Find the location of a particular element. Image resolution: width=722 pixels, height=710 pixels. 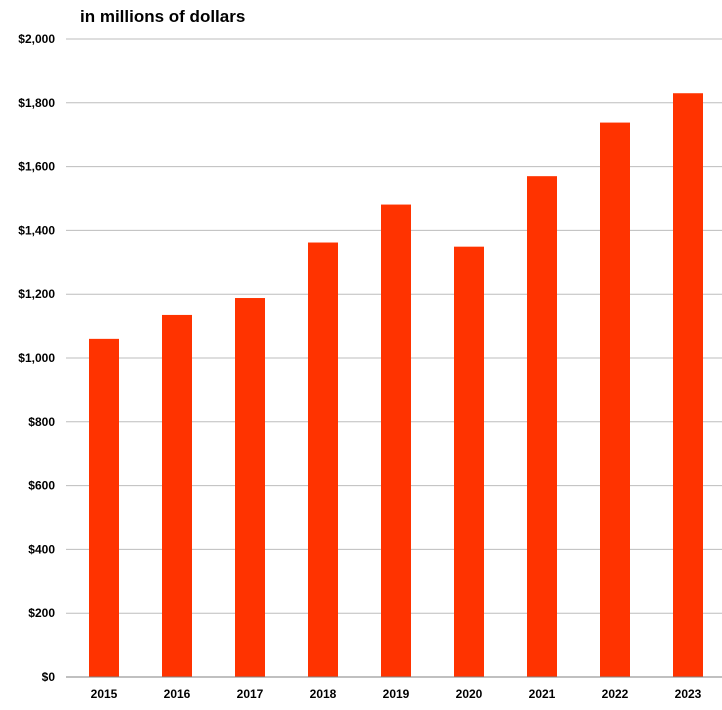

x-tick-label: 2021 is located at coordinates (542, 694).